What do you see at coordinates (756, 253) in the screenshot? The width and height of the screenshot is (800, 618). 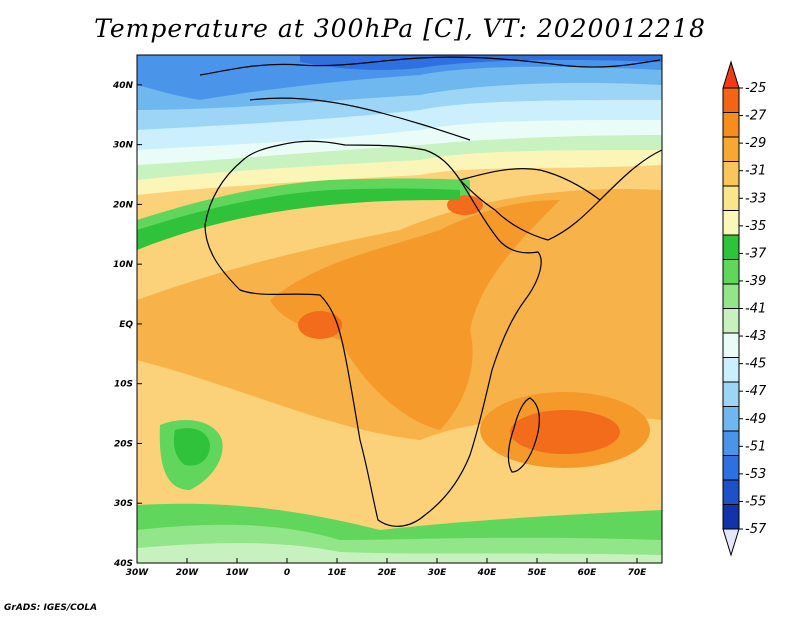 I see `colorbar-label: -37` at bounding box center [756, 253].